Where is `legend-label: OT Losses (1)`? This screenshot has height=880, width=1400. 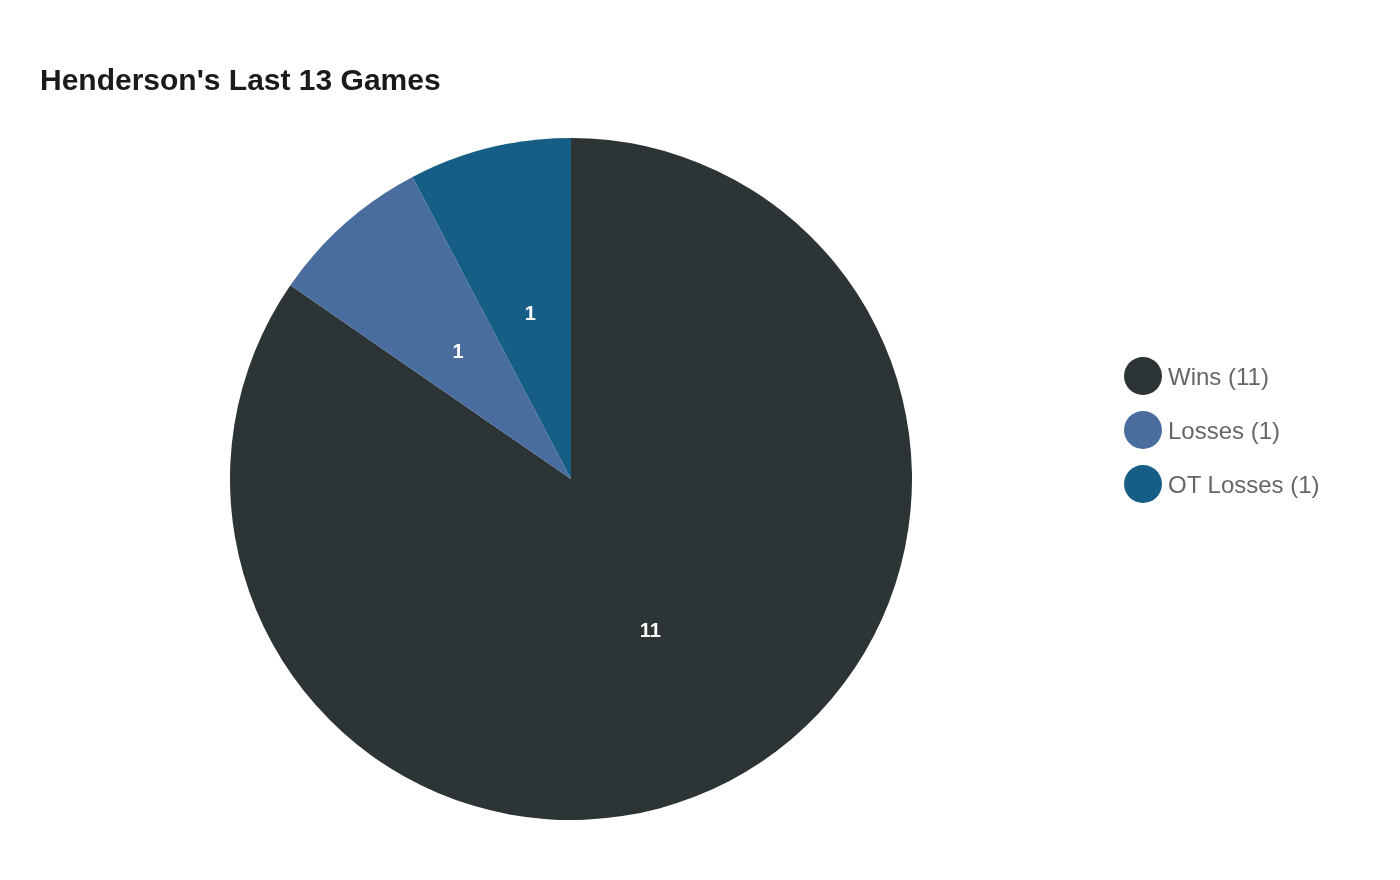 legend-label: OT Losses (1) is located at coordinates (1244, 484).